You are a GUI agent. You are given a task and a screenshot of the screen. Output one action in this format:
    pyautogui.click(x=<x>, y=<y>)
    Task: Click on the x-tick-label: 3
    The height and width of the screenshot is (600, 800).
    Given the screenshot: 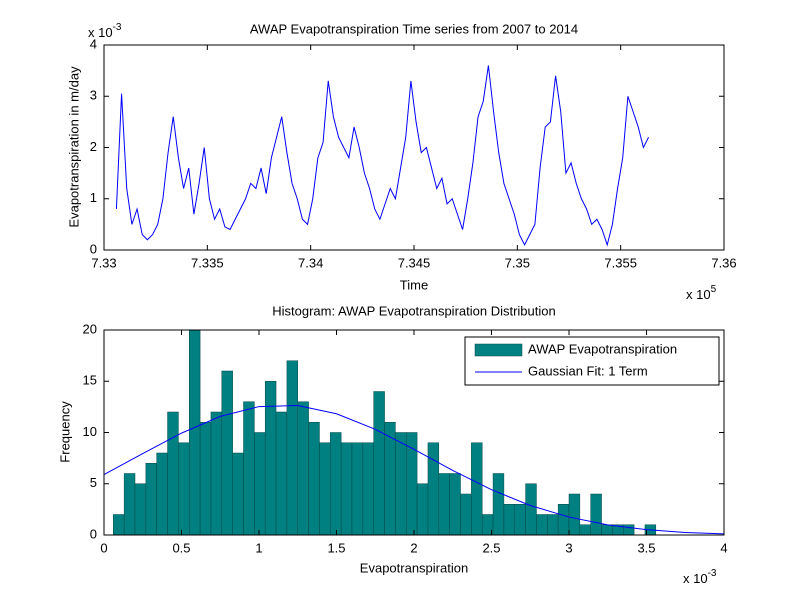 What is the action you would take?
    pyautogui.click(x=568, y=547)
    